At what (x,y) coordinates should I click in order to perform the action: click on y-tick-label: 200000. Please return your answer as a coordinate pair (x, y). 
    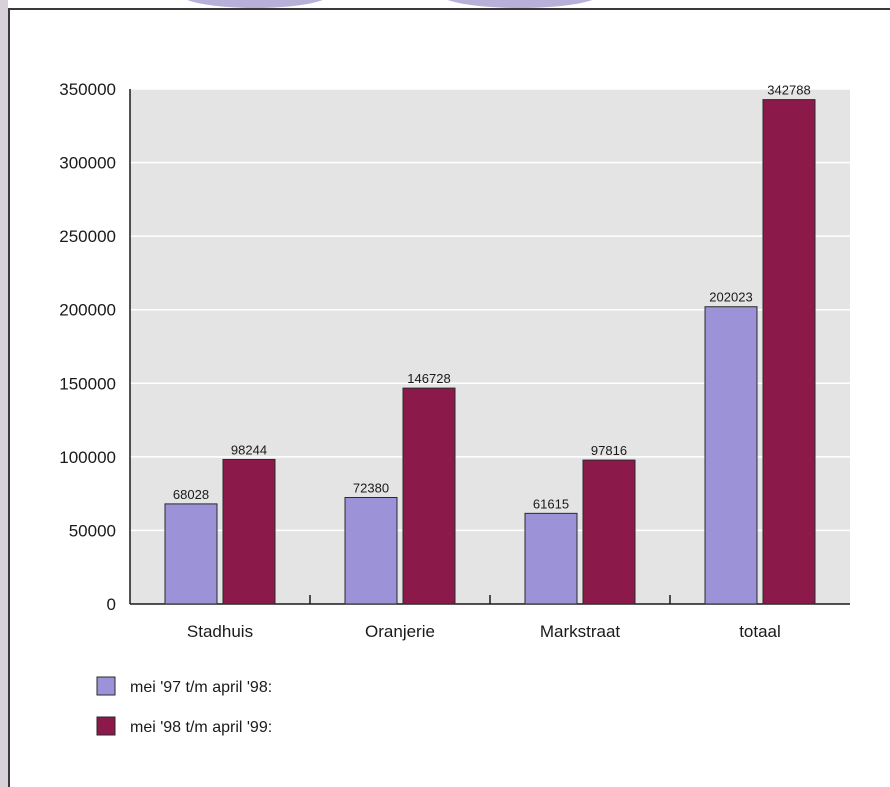
    Looking at the image, I should click on (87, 310).